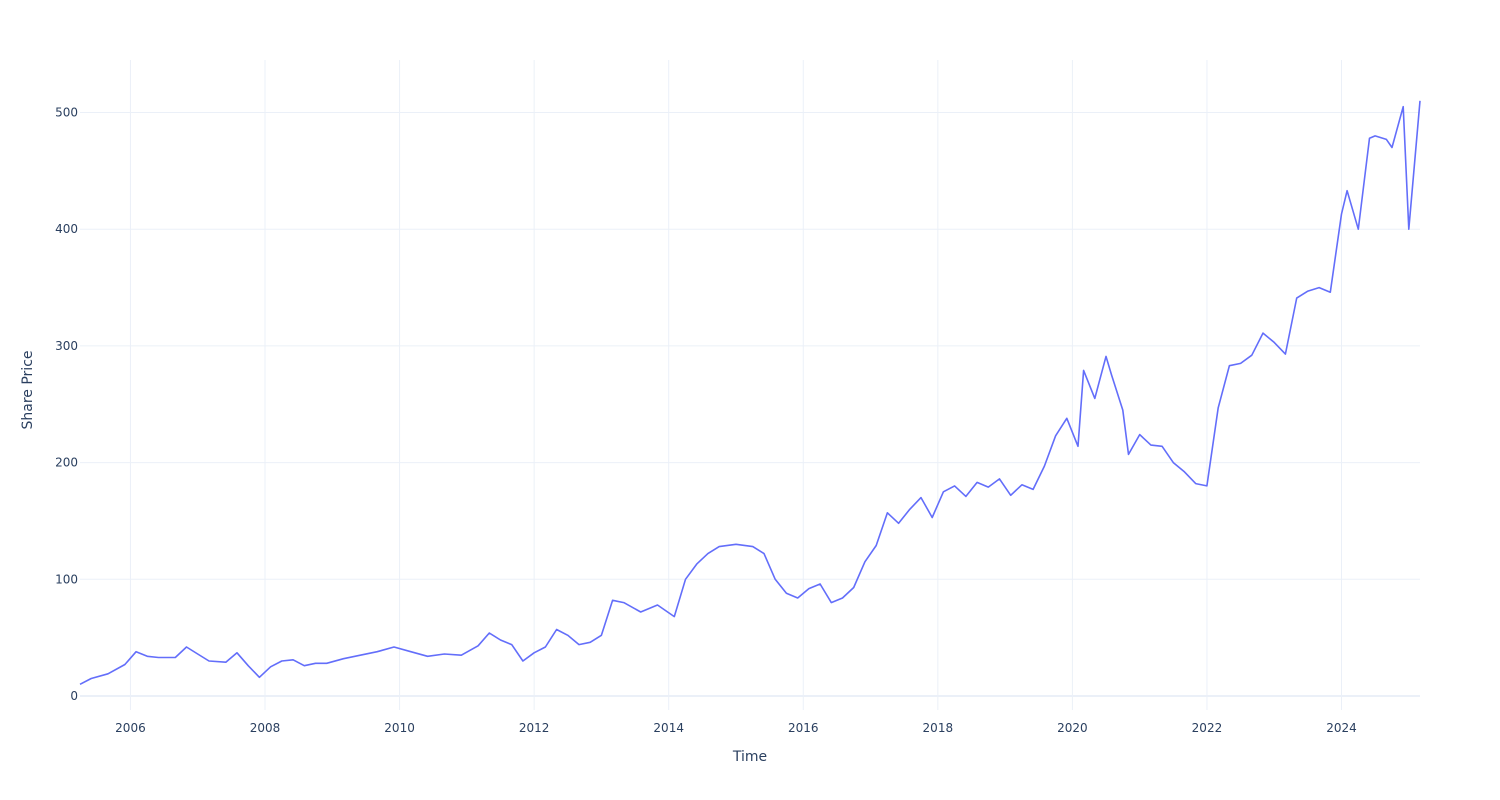  What do you see at coordinates (1341, 728) in the screenshot?
I see `x-tick-label: 2024` at bounding box center [1341, 728].